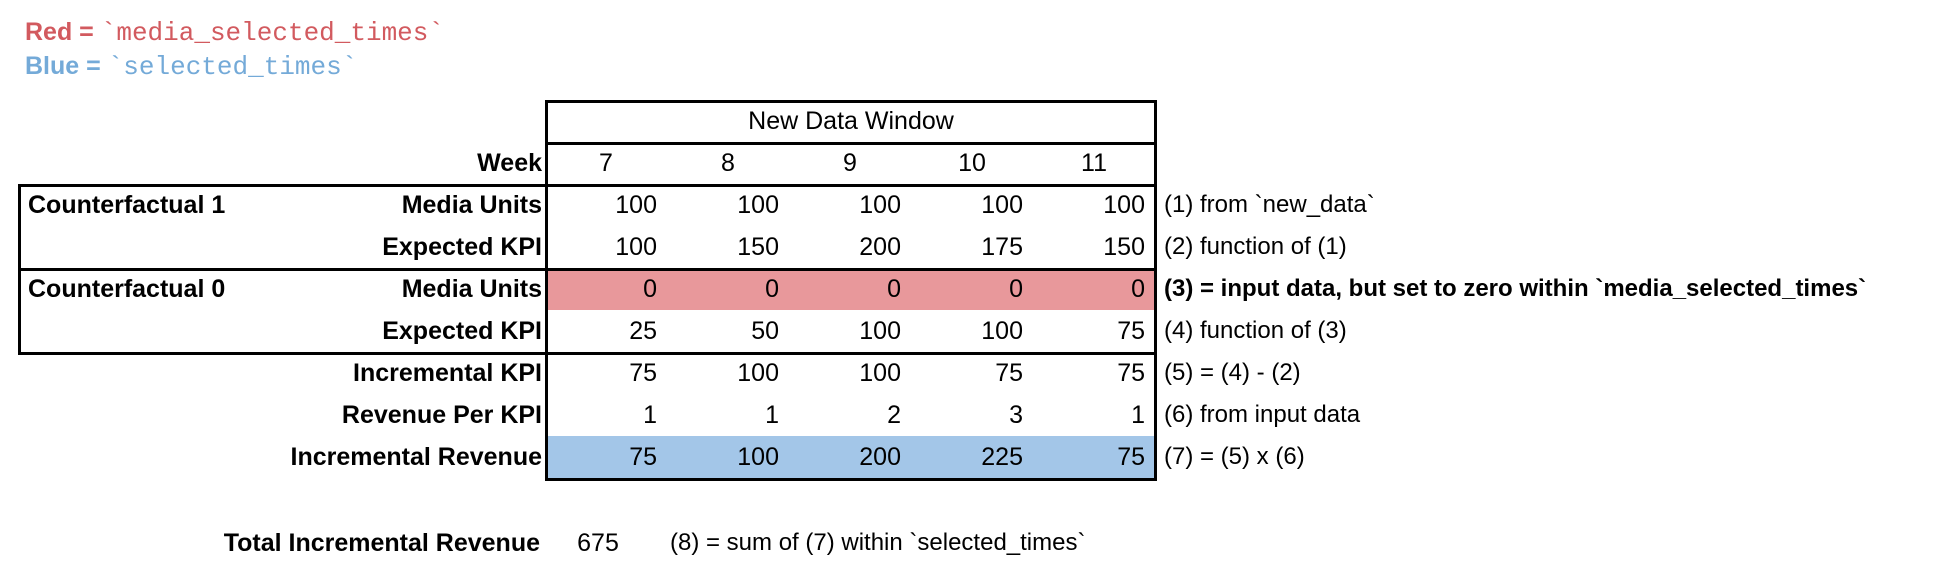 The width and height of the screenshot is (1960, 574). Describe the element at coordinates (878, 542) in the screenshot. I see `total-note: (8) = sum of (7) within `selected_times`` at that location.